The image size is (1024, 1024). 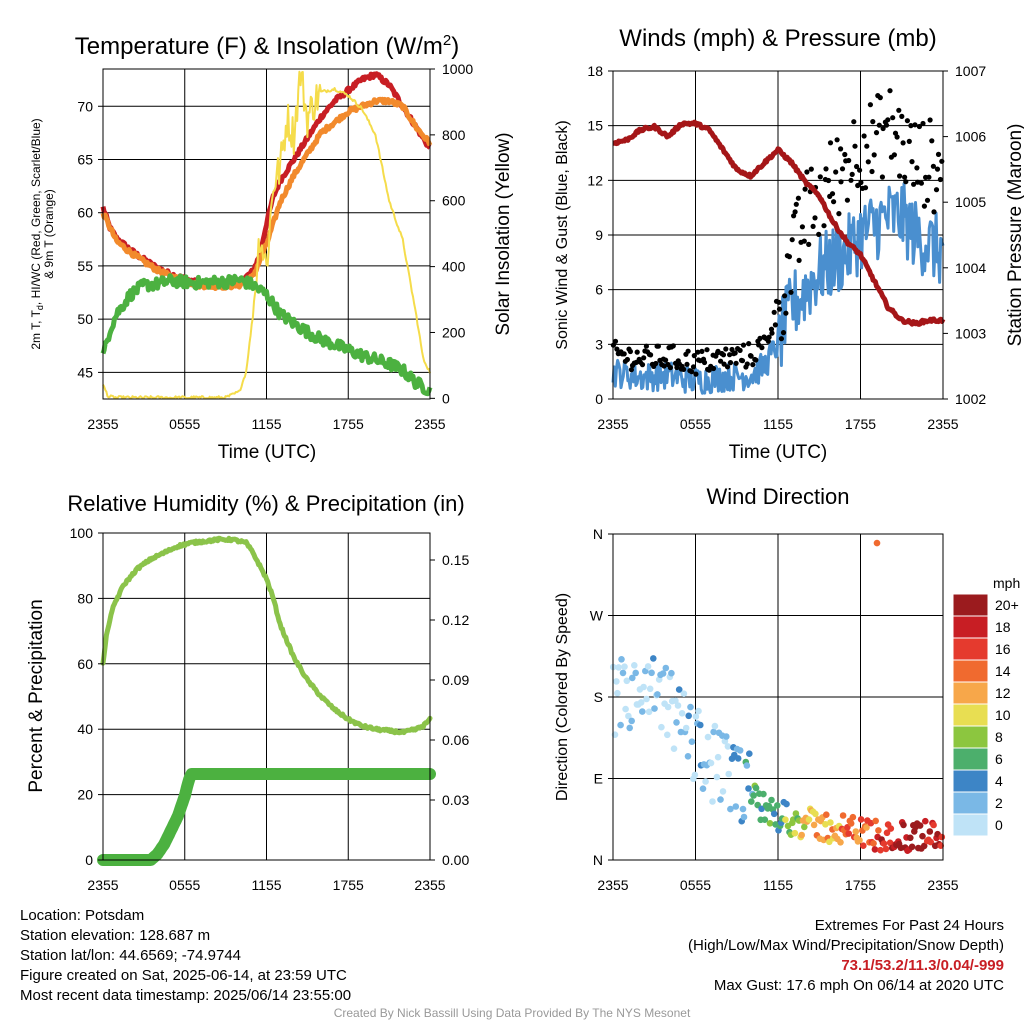 What do you see at coordinates (595, 71) in the screenshot?
I see `winds-y-tick-label: 18` at bounding box center [595, 71].